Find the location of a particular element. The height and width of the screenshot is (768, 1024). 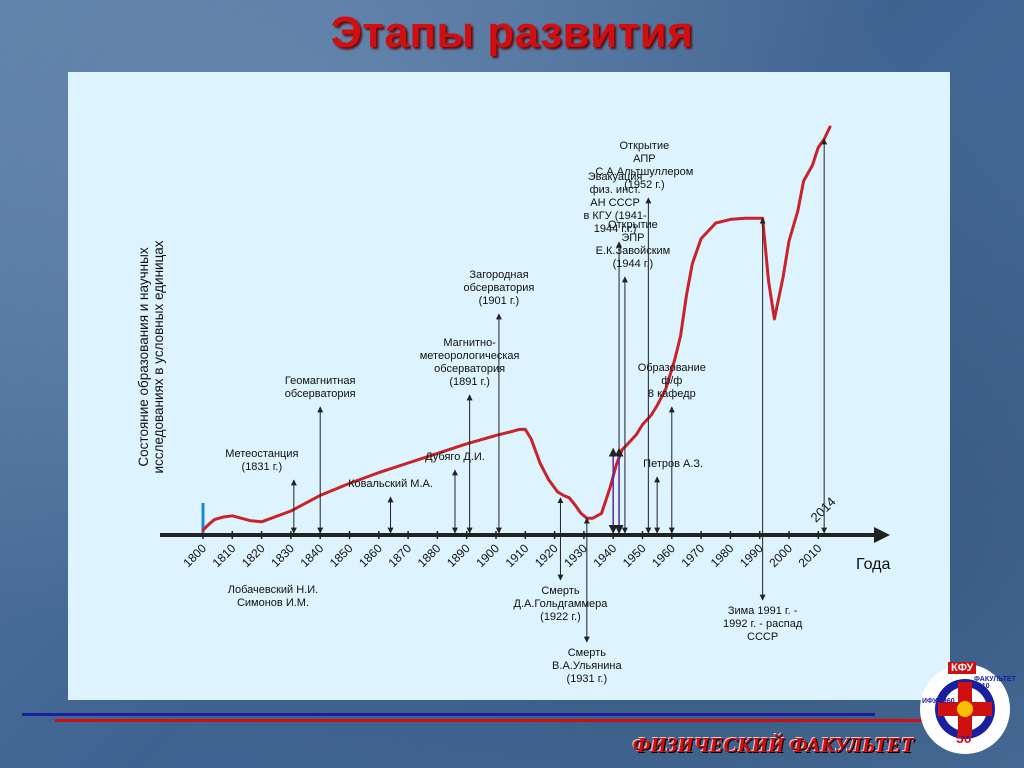

footnote-label: Лобачевский Н.И. is located at coordinates (273, 590).